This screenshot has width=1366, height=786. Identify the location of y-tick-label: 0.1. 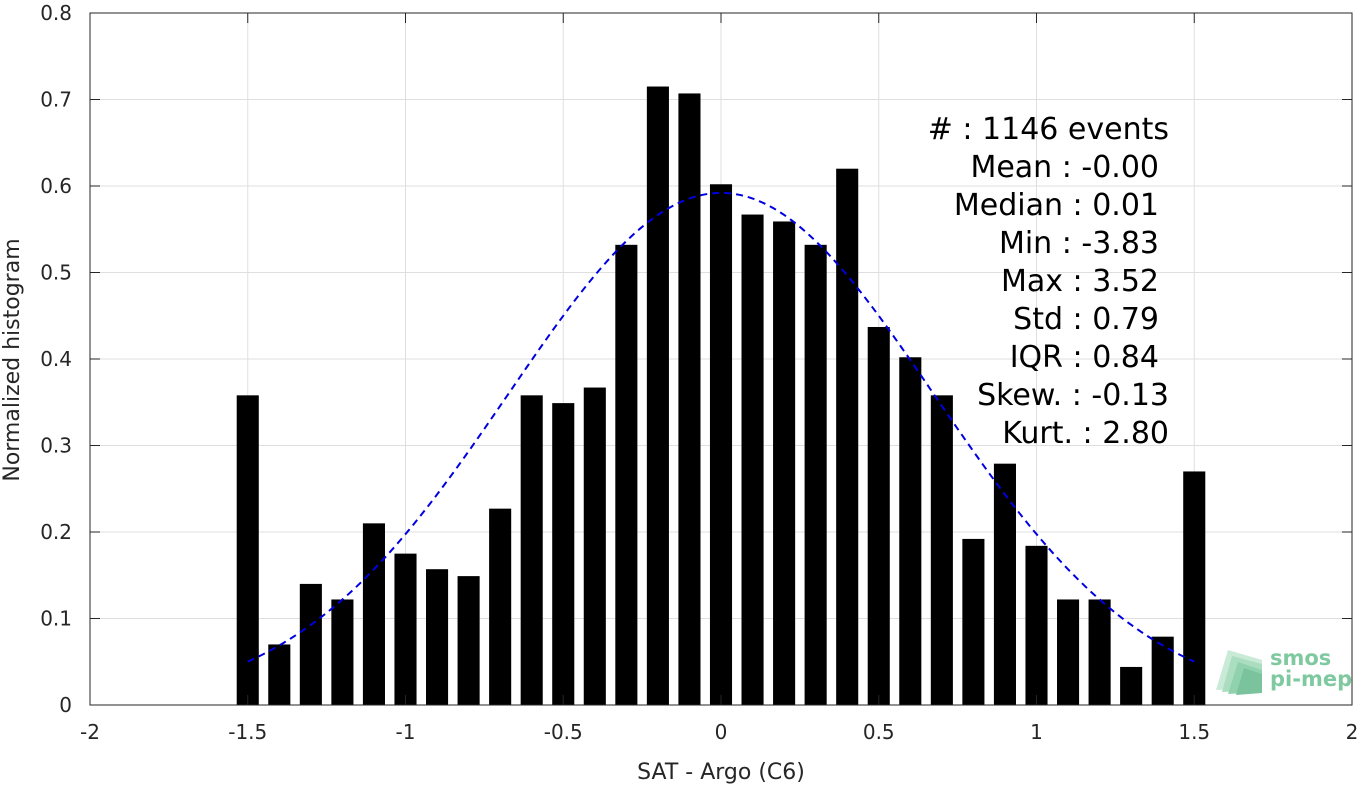
(56, 619).